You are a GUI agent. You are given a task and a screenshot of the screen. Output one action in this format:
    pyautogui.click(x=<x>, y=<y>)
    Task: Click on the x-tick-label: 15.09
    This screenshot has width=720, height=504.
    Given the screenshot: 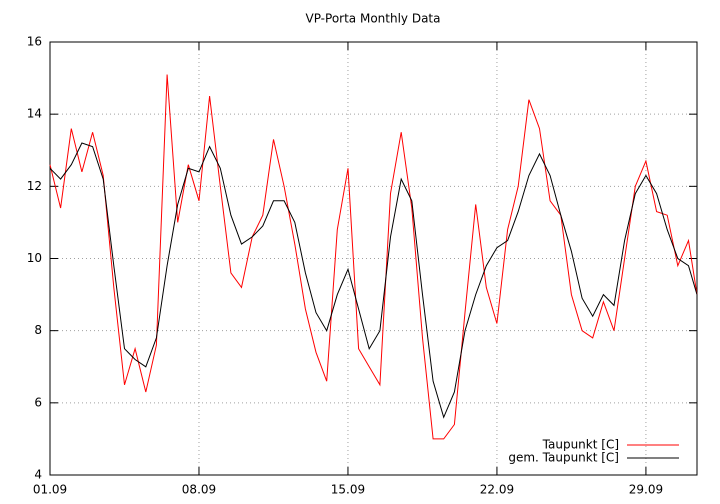 What is the action you would take?
    pyautogui.click(x=348, y=490)
    